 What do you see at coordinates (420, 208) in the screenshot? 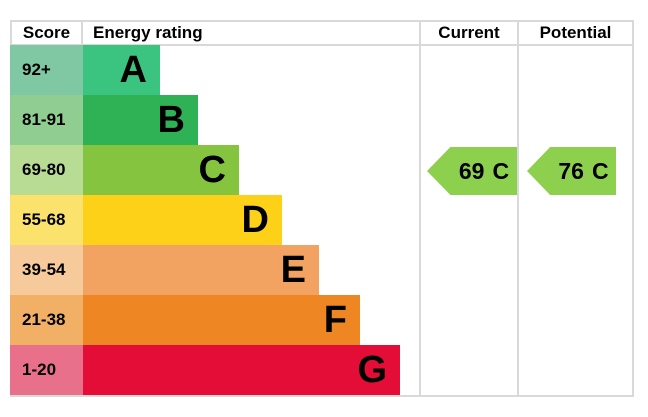
I see `current-column-divider` at bounding box center [420, 208].